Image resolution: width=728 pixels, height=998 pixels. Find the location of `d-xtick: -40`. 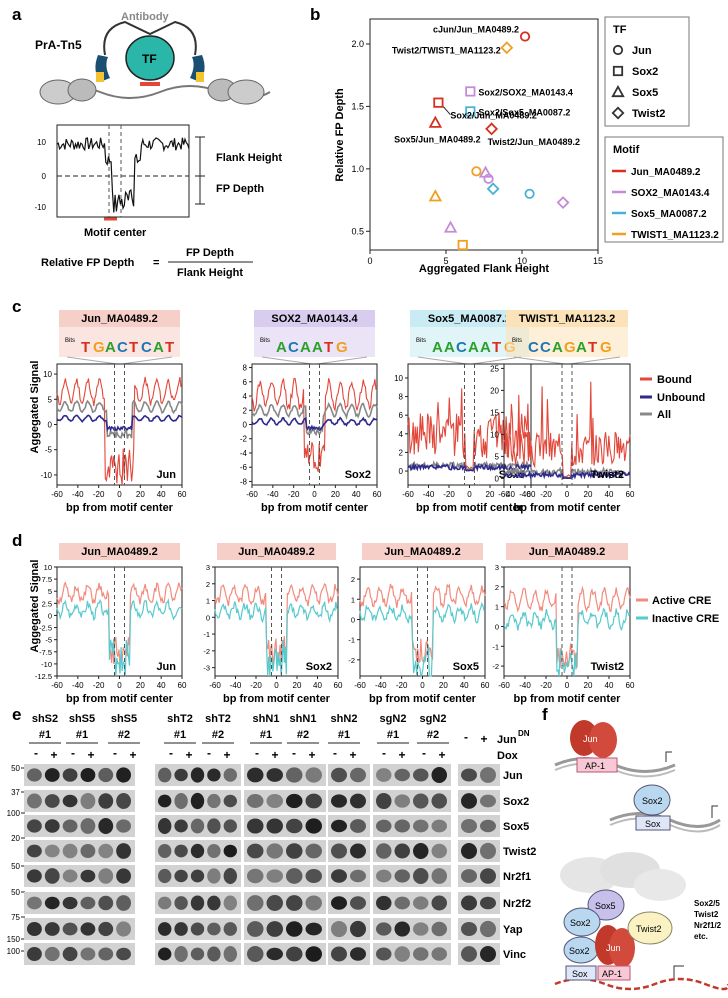

d-xtick: -40 is located at coordinates (381, 685).